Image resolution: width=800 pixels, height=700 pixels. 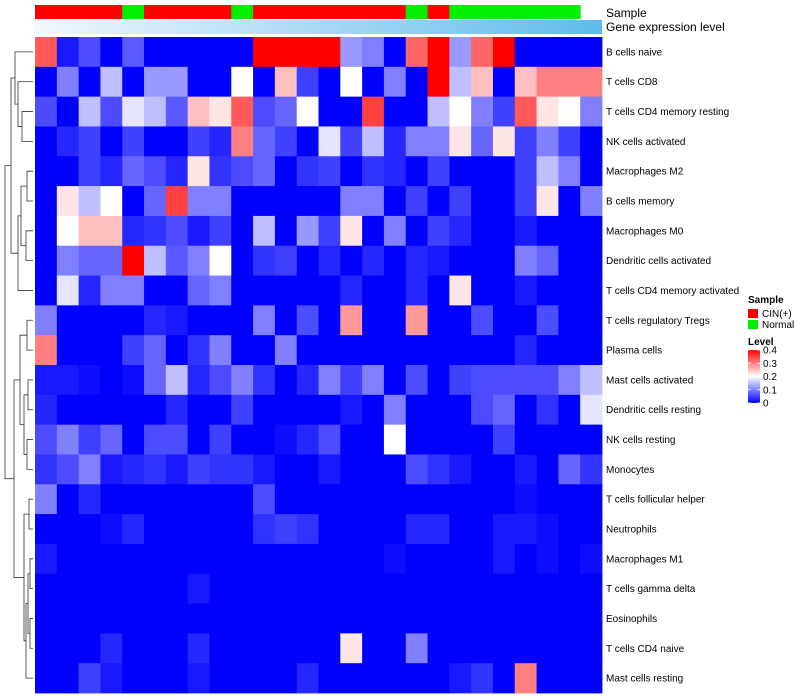 I want to click on dendrogram-branch, so click(x=31, y=574).